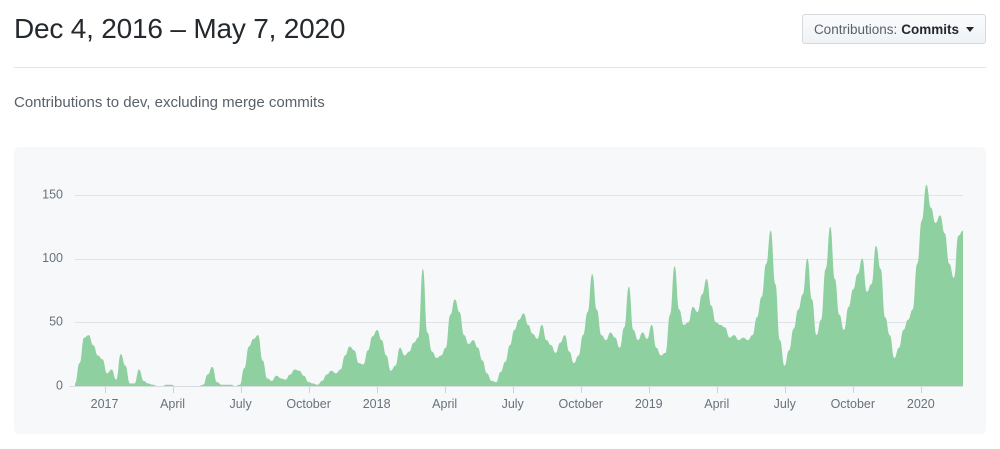 This screenshot has height=449, width=1000. Describe the element at coordinates (52, 289) in the screenshot. I see `chart-y-tick-labels: 0 50 100 150` at that location.